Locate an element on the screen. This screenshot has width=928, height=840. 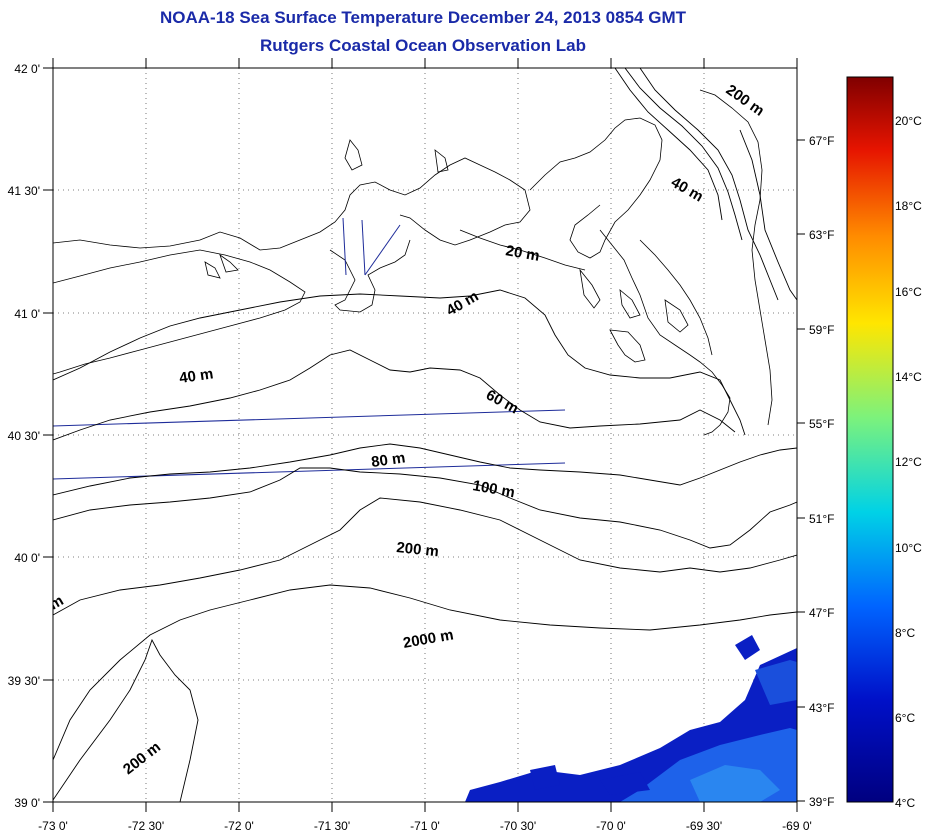
colorbar-label: 16°C is located at coordinates (908, 292).